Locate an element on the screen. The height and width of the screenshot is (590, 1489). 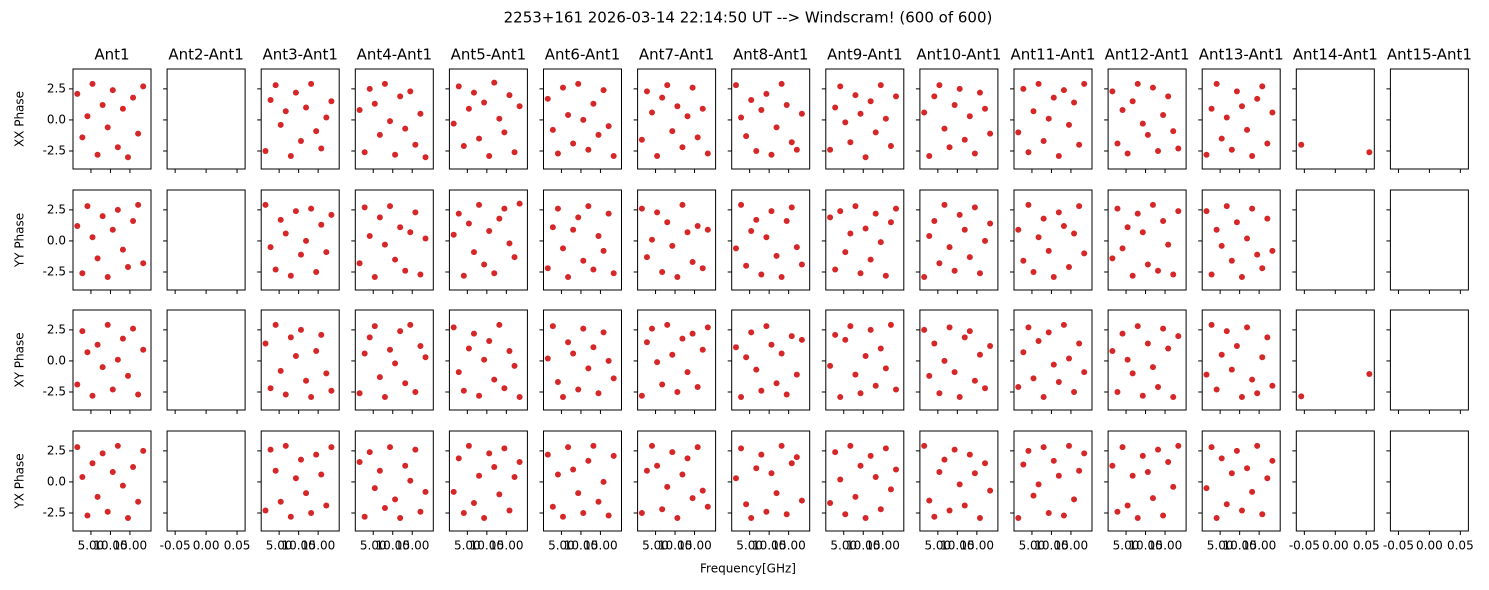
x-tick-label: 15.00 is located at coordinates (1071, 546).